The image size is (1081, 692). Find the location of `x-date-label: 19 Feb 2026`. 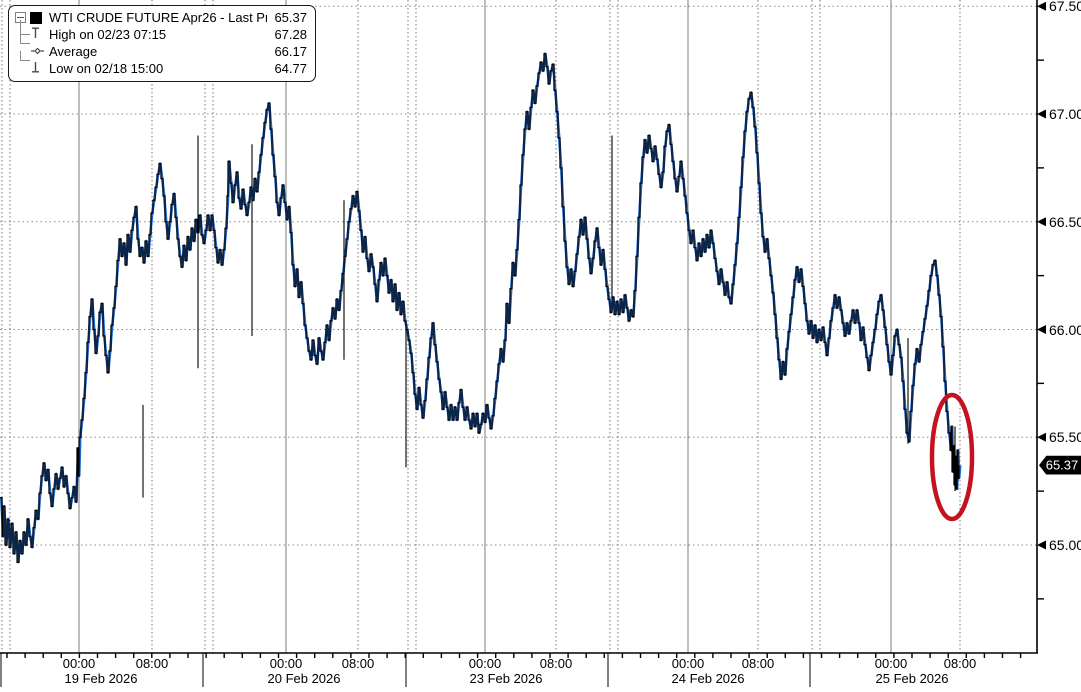

x-date-label: 19 Feb 2026 is located at coordinates (101, 678).